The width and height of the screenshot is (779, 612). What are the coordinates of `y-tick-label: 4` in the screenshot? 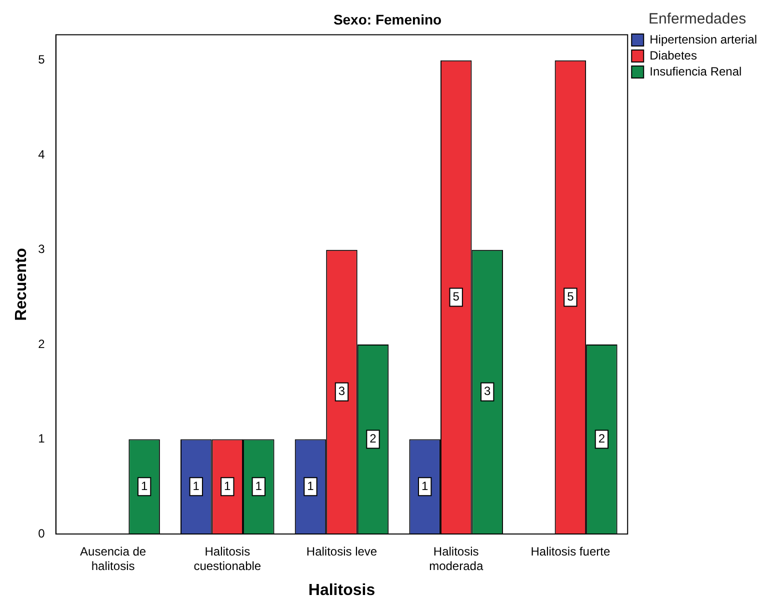 It's located at (42, 154).